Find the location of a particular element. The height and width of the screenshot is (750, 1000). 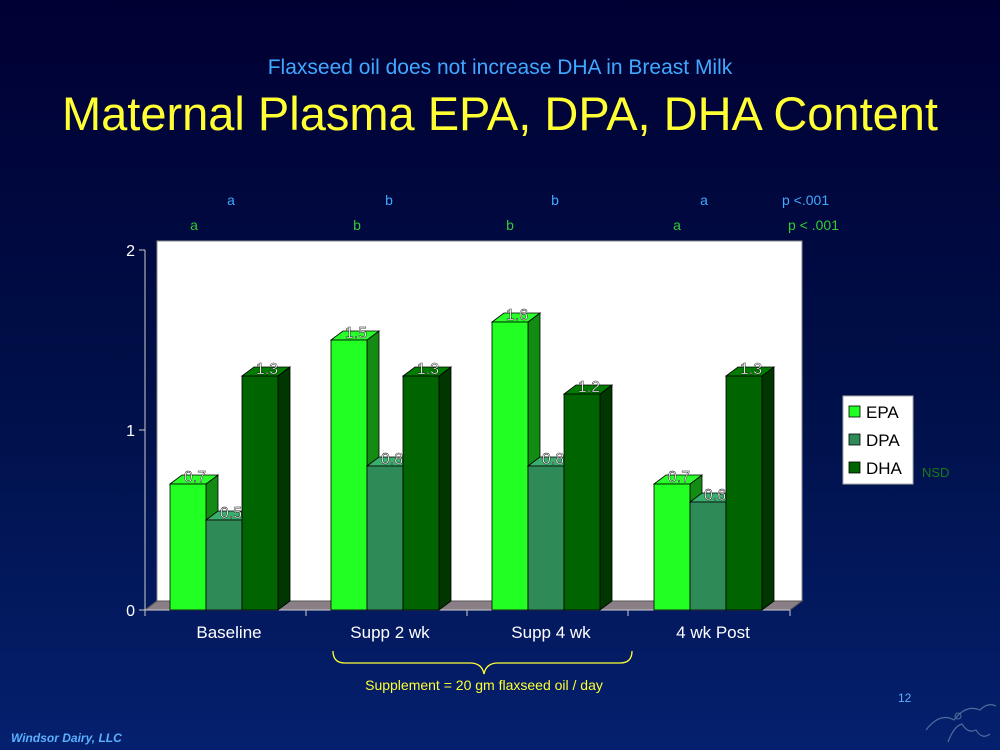

footer-company: Windsor Dairy, LLC is located at coordinates (66, 738).